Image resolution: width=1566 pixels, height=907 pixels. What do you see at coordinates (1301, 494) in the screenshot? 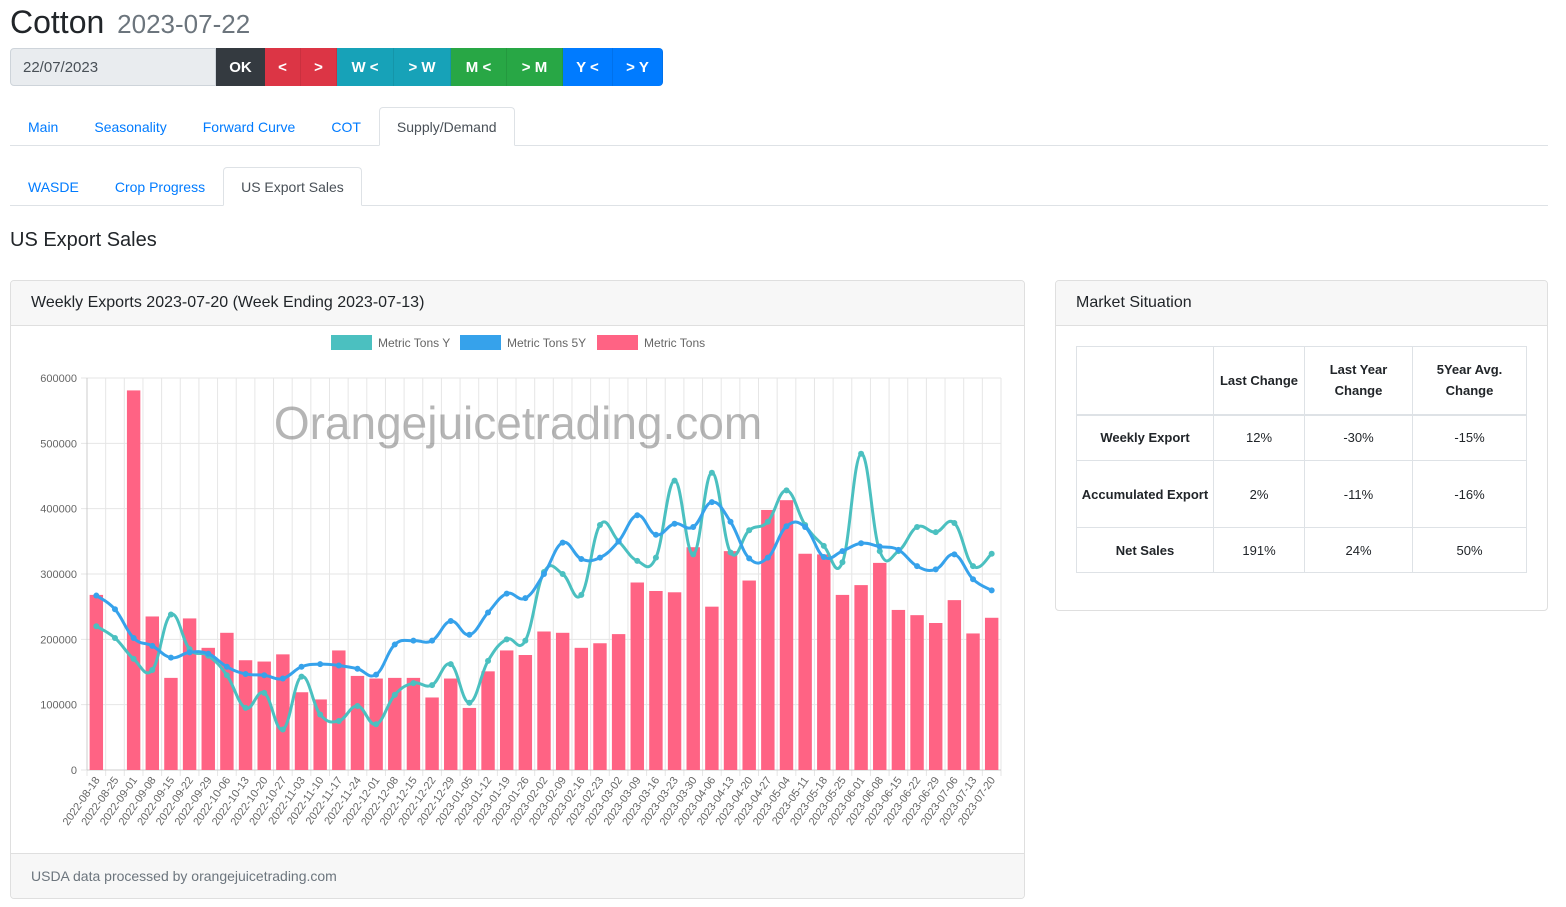
I see `table-row: Accumulated Export 2% -11% -16%` at bounding box center [1301, 494].